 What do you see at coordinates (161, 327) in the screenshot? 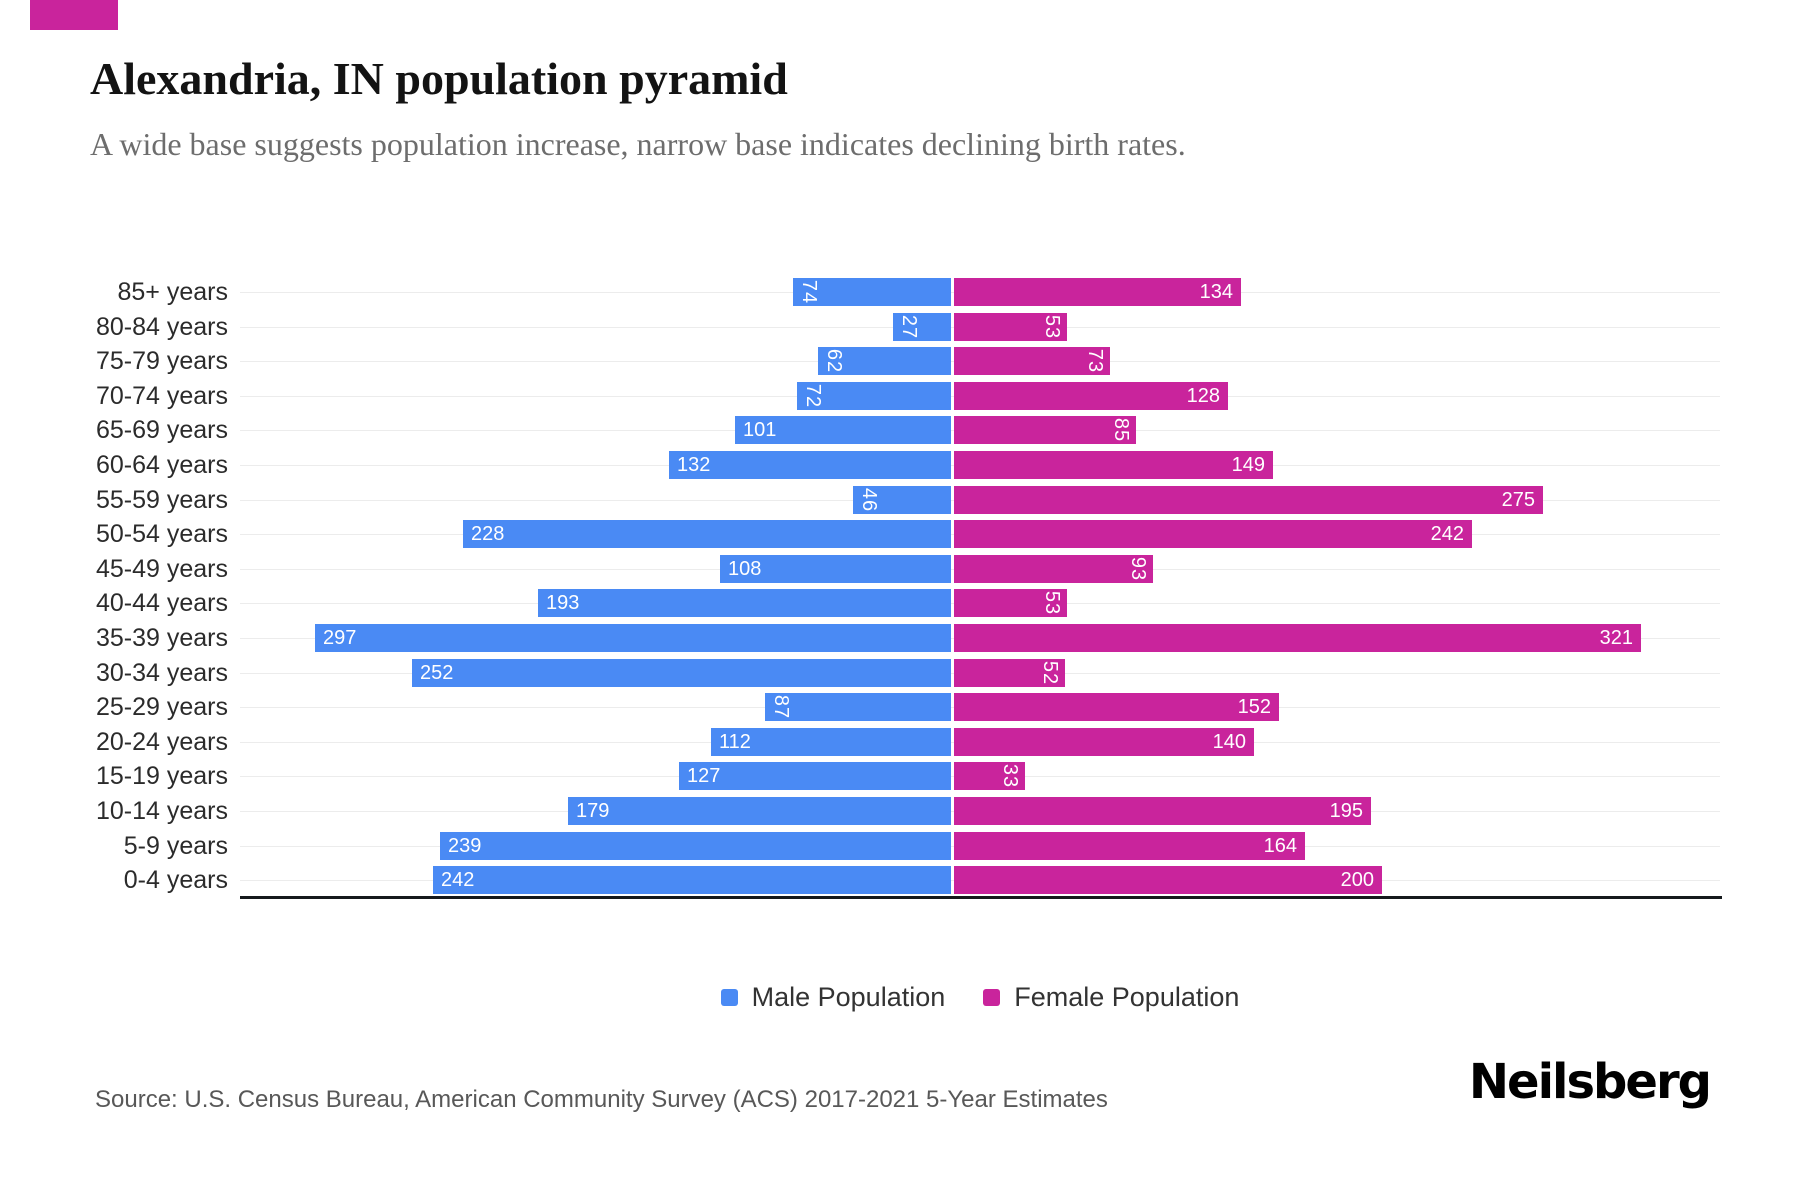
I see `age-group-label: 80-84 years` at bounding box center [161, 327].